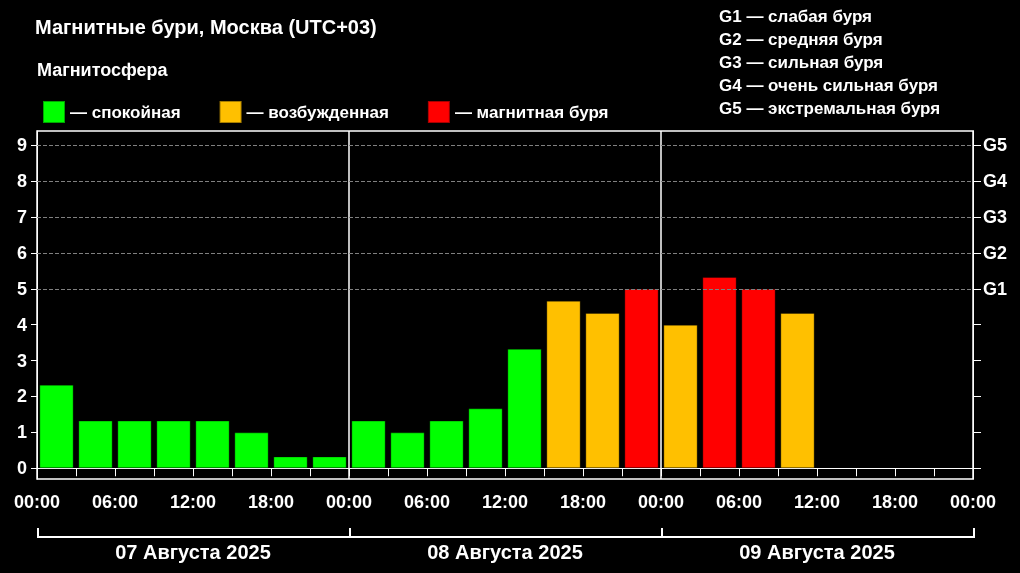 The image size is (1020, 573). What do you see at coordinates (21, 324) in the screenshot?
I see `y-tick-label: 4` at bounding box center [21, 324].